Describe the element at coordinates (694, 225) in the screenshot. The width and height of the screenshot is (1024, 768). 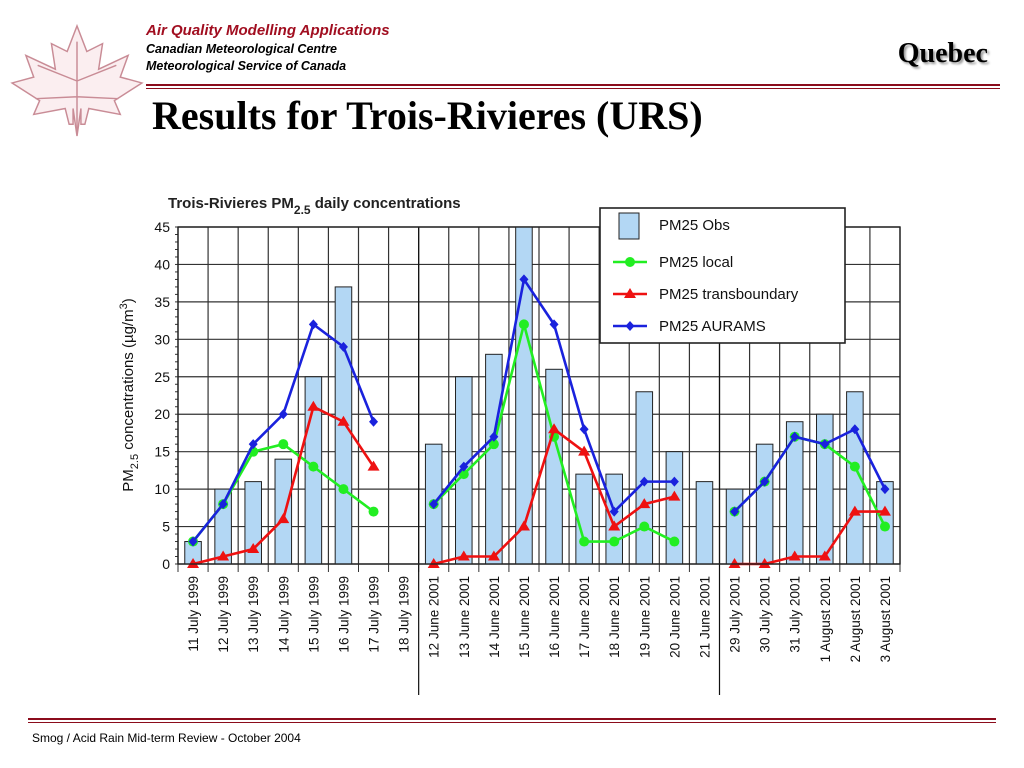
I see `legend-label: PM25 Obs` at that location.